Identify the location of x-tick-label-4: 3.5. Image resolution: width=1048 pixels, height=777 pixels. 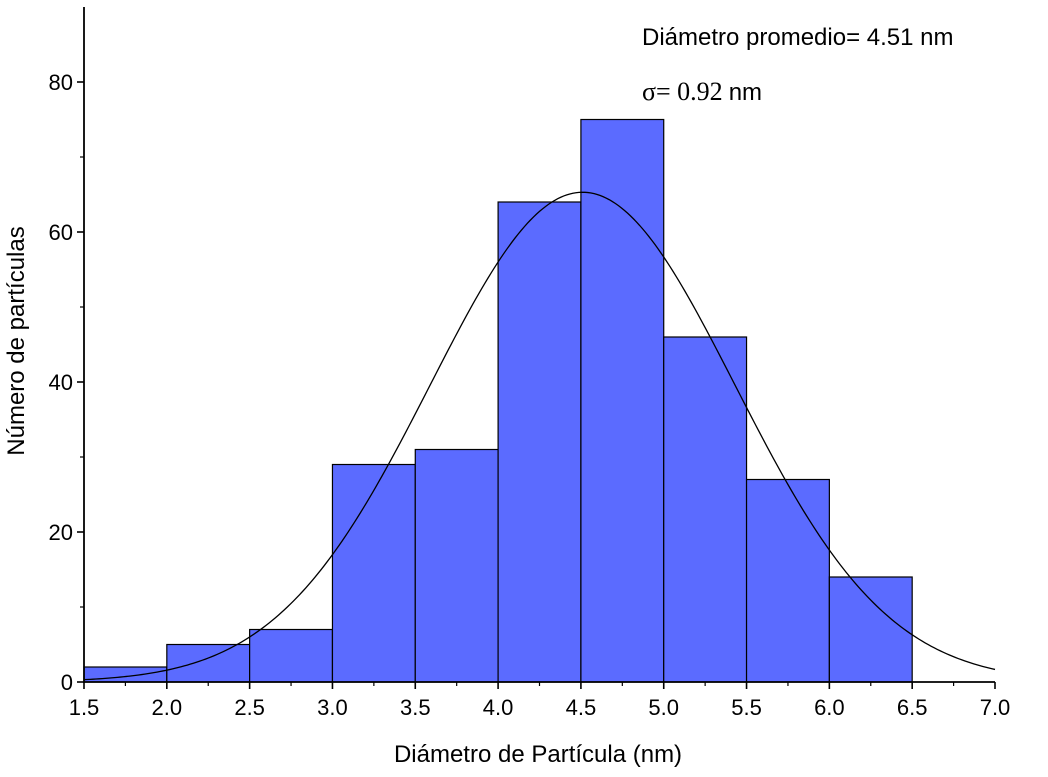
(415, 707).